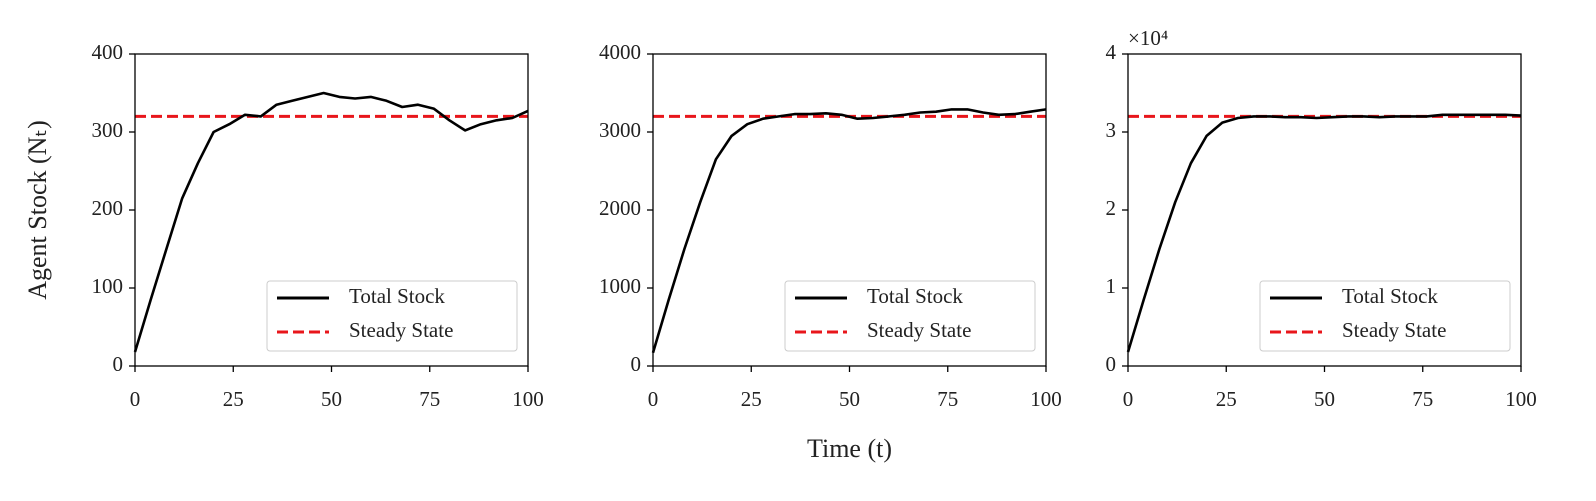  Describe the element at coordinates (1111, 130) in the screenshot. I see `y-tick-label: 3` at that location.